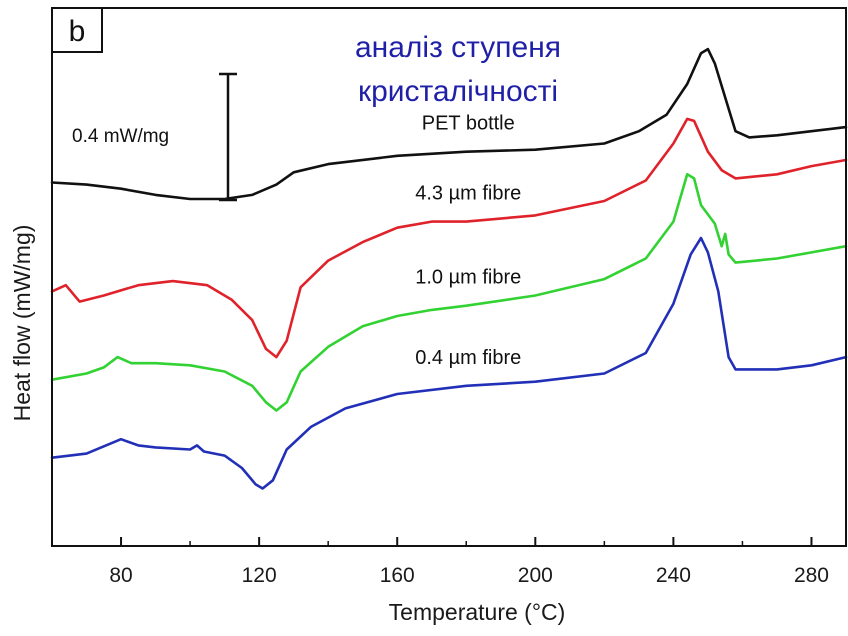 The image size is (848, 636). Describe the element at coordinates (458, 47) in the screenshot. I see `annotation-line-1: аналіз ступеня` at that location.